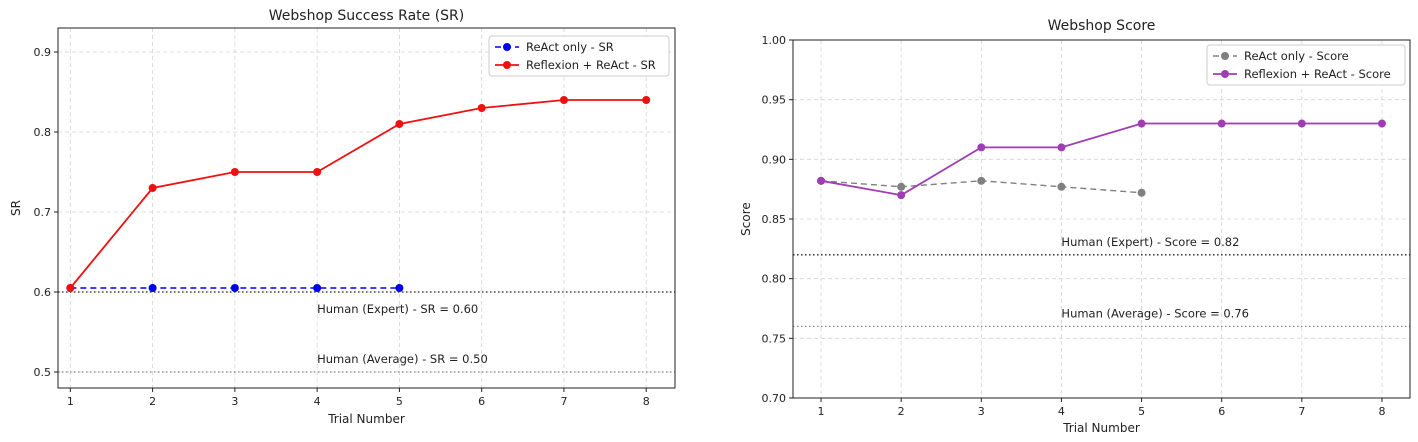 This screenshot has height=442, width=1418. What do you see at coordinates (746, 219) in the screenshot?
I see `y-axis-label: Score` at bounding box center [746, 219].